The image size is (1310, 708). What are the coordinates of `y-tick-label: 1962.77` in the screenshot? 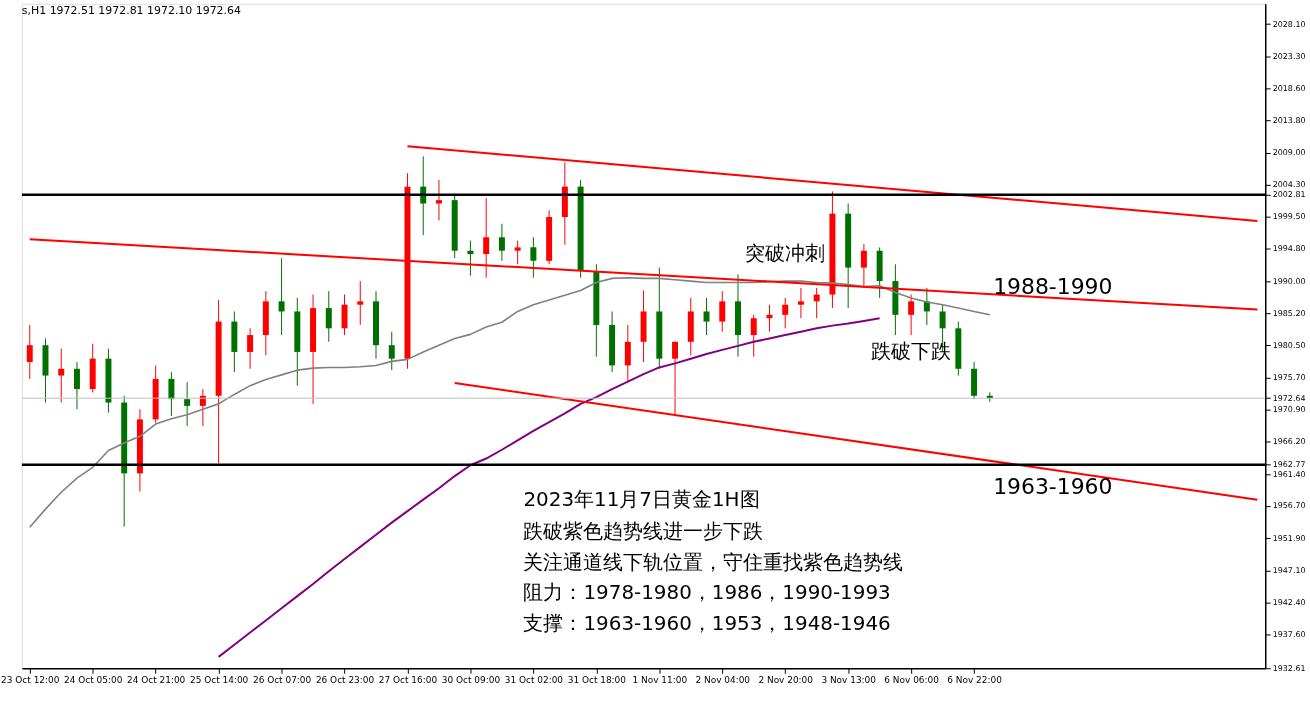 It's located at (1289, 465).